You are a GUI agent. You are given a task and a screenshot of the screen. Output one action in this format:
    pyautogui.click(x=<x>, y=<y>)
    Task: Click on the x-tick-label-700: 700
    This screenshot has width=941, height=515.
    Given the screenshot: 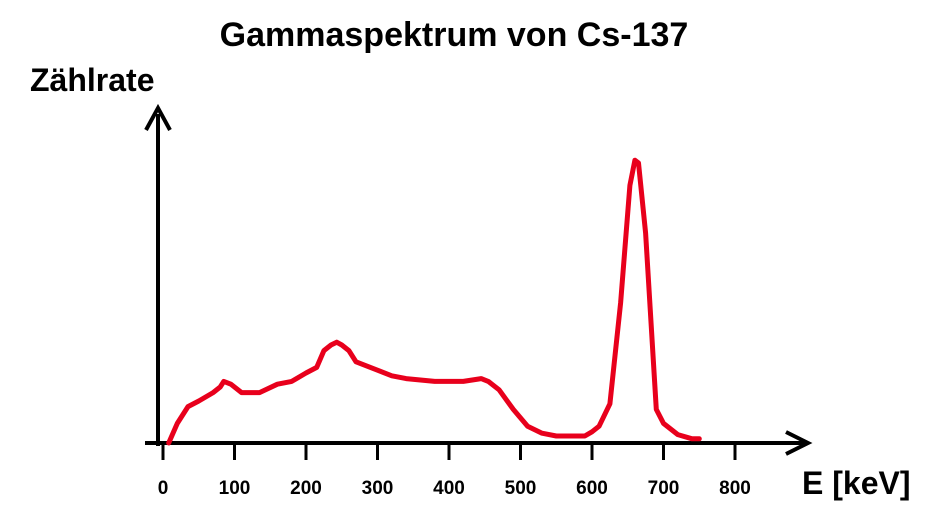 What is the action you would take?
    pyautogui.click(x=664, y=488)
    